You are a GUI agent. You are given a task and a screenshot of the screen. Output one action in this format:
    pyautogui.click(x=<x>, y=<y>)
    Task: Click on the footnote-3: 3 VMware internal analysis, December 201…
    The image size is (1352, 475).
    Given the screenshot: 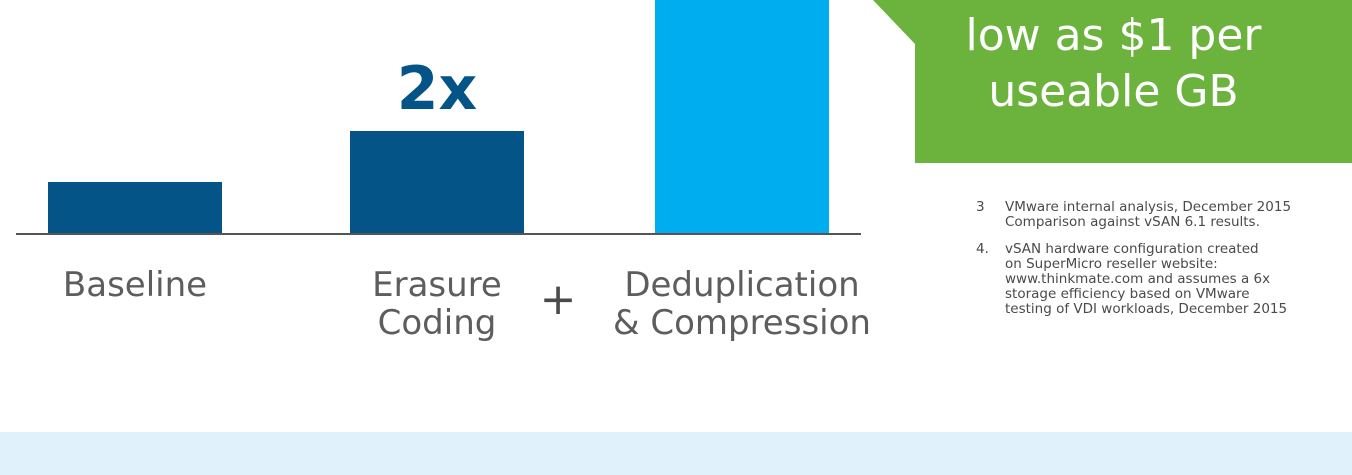 What is the action you would take?
    pyautogui.click(x=1162, y=215)
    